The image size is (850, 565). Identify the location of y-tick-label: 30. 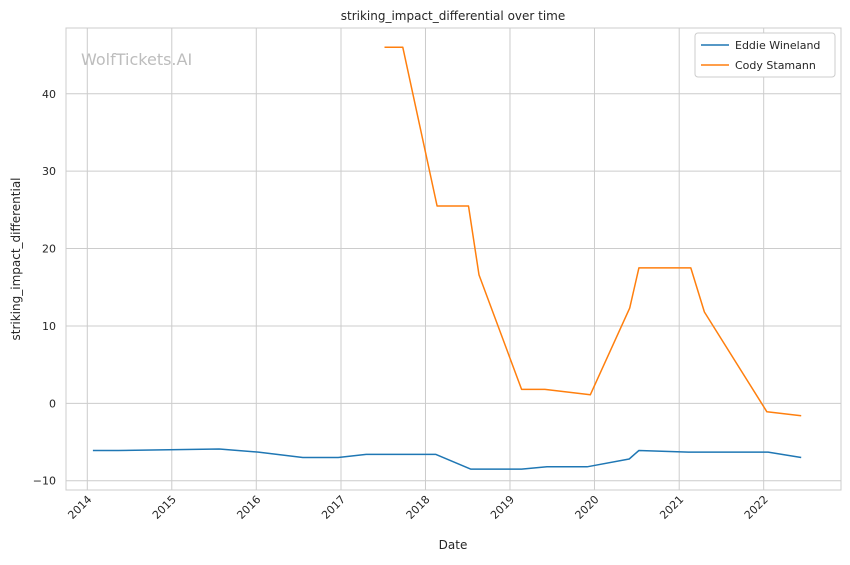
(49, 171).